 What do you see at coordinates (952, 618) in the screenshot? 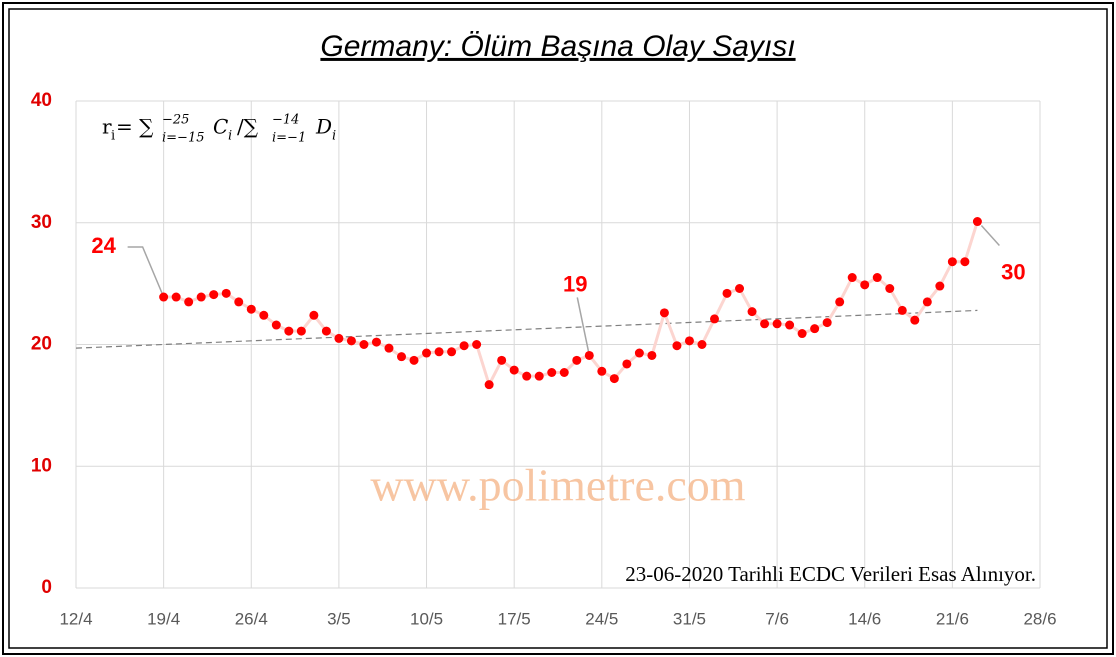
I see `x-tick-label: 21/6` at bounding box center [952, 618].